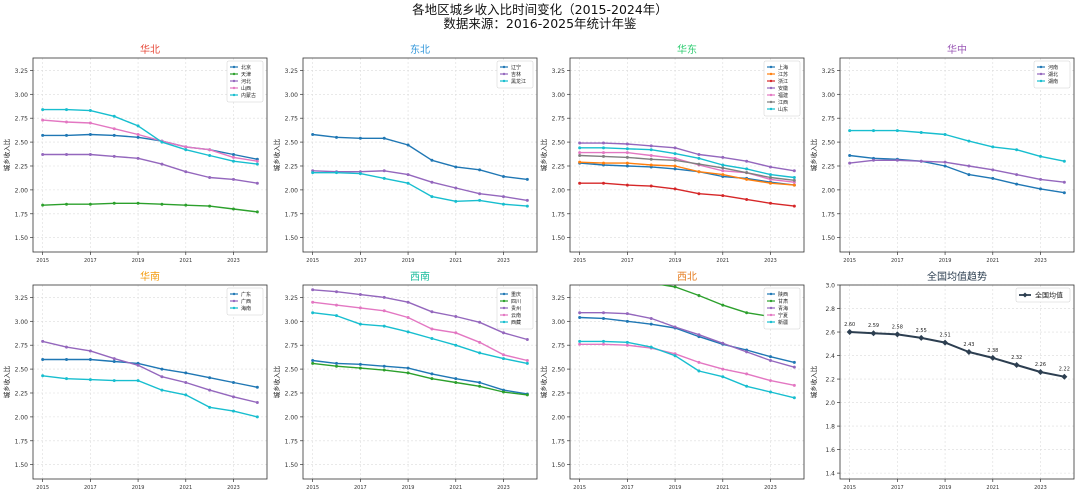 The height and width of the screenshot is (501, 1080). Describe the element at coordinates (1064, 370) in the screenshot. I see `data-label: 2.22` at that location.